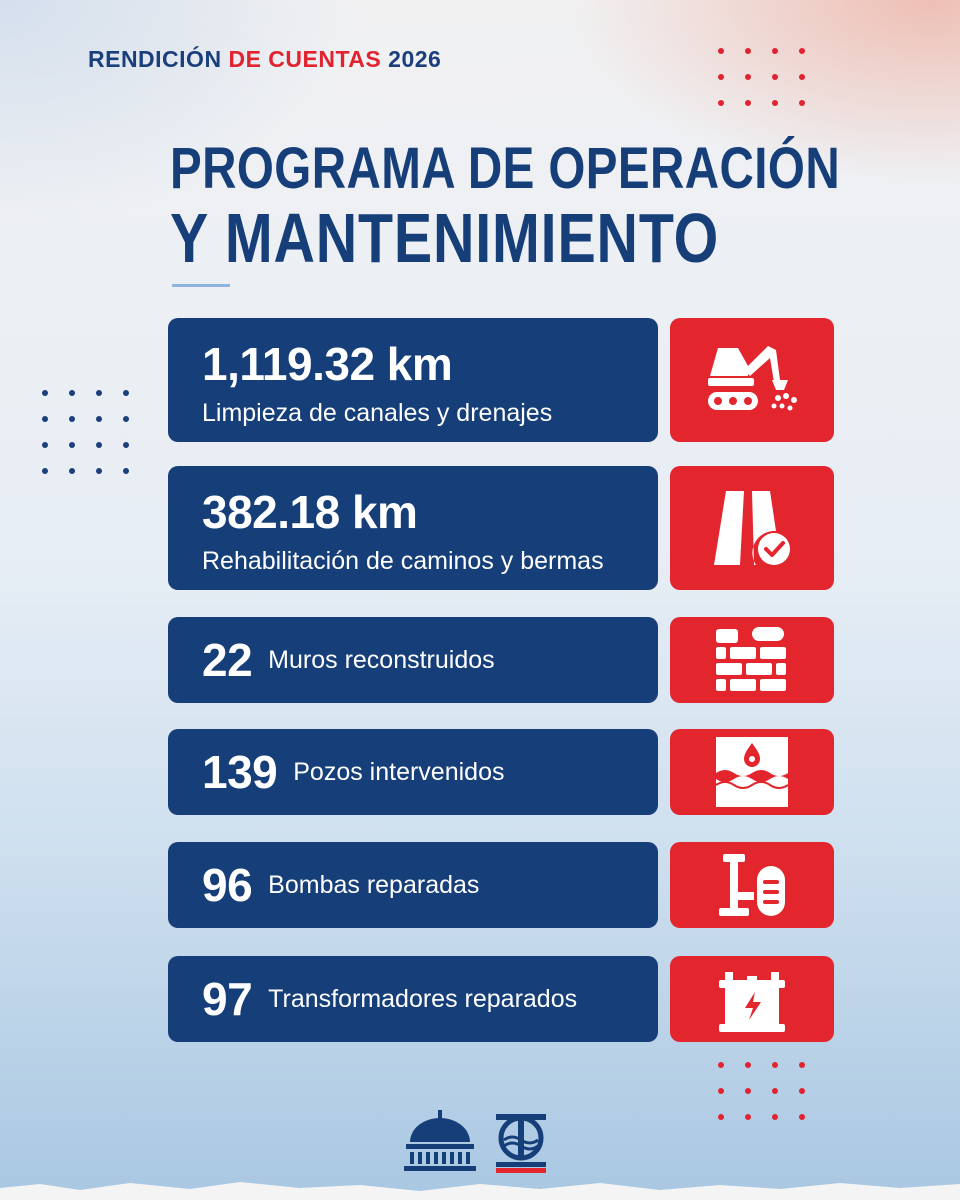  I want to click on decorative-dots-left, so click(86, 432).